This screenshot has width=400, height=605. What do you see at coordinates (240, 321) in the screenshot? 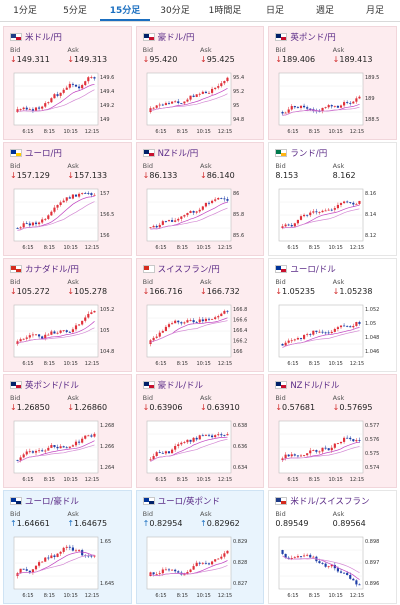
I see `y-tick-label: 166.6` at bounding box center [240, 321].